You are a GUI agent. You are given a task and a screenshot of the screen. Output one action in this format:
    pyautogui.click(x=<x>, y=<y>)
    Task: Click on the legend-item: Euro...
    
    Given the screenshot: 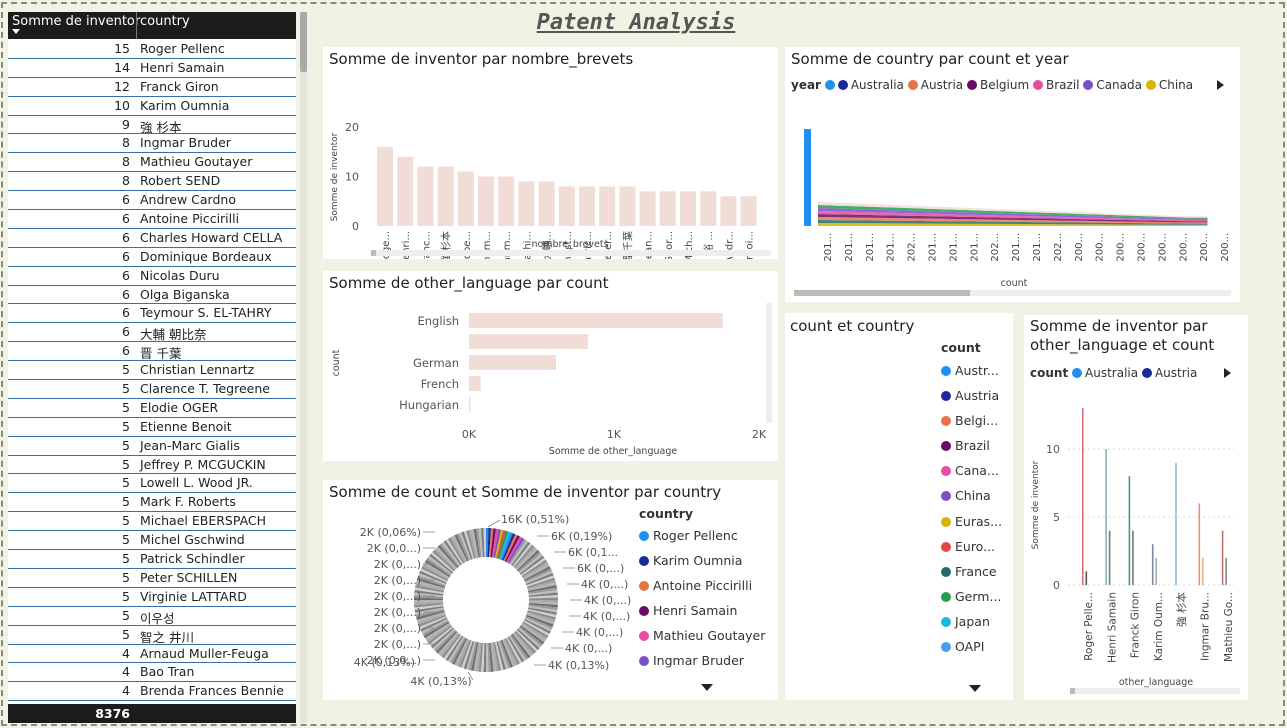 What is the action you would take?
    pyautogui.click(x=971, y=551)
    